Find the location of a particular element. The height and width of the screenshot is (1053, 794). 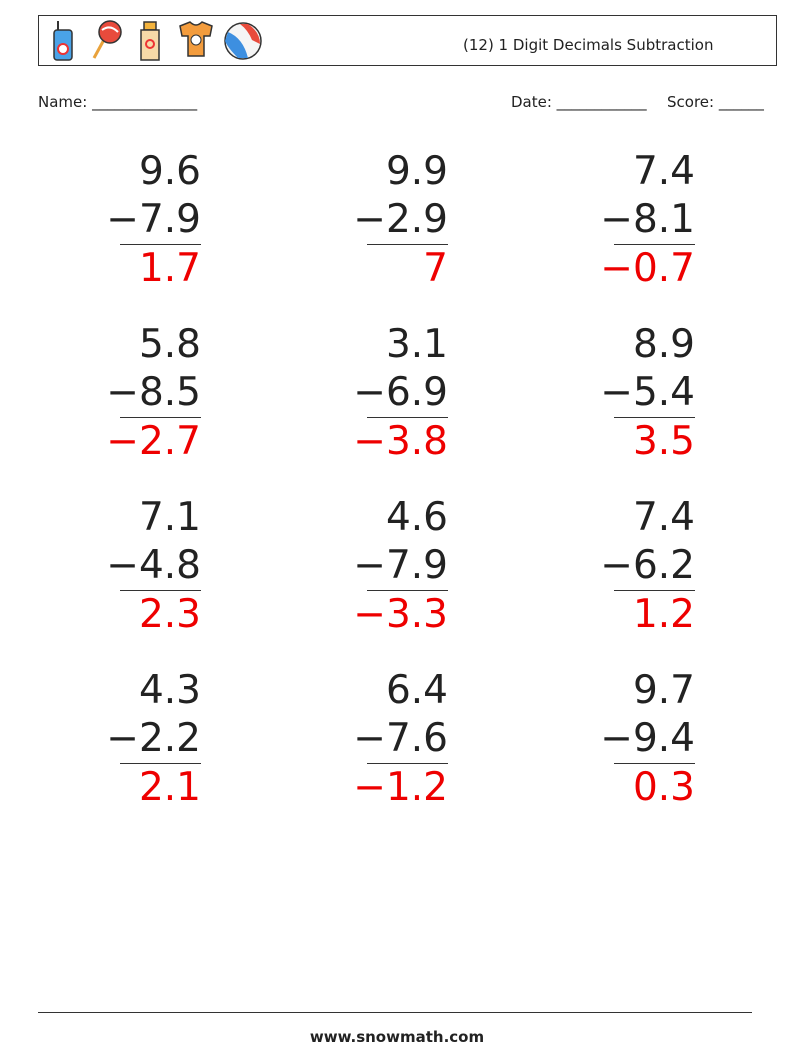

minuend: 8.9 is located at coordinates (663, 344).